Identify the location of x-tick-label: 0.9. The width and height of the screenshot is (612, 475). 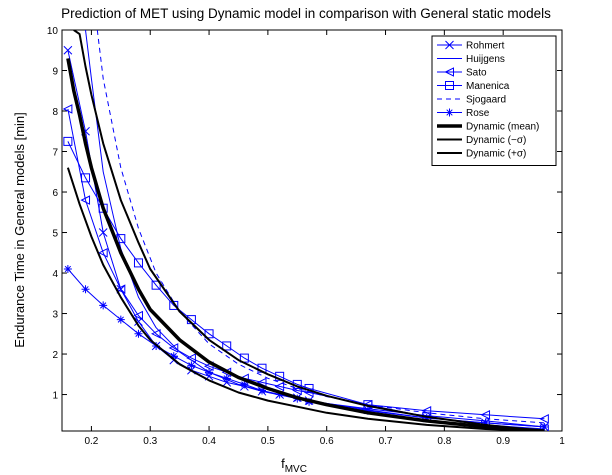
(503, 441).